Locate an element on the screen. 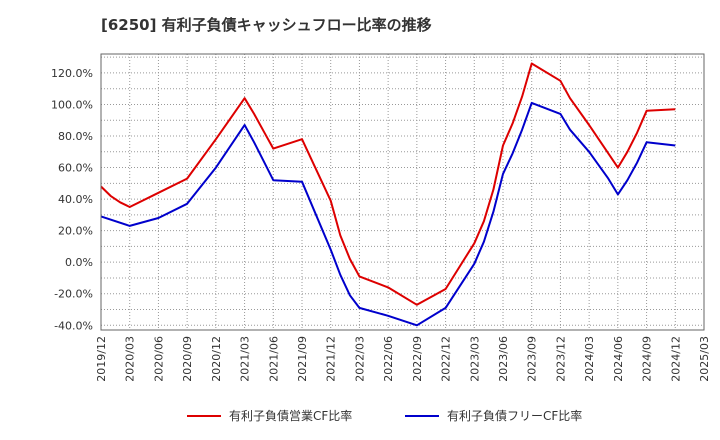 The width and height of the screenshot is (720, 440). x-tick-label: 2022/12 is located at coordinates (446, 359).